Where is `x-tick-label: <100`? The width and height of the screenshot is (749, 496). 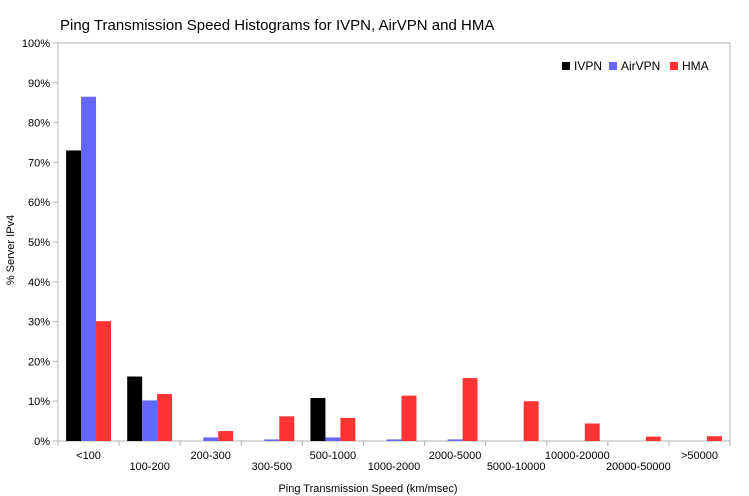 x-tick-label: <100 is located at coordinates (88, 456).